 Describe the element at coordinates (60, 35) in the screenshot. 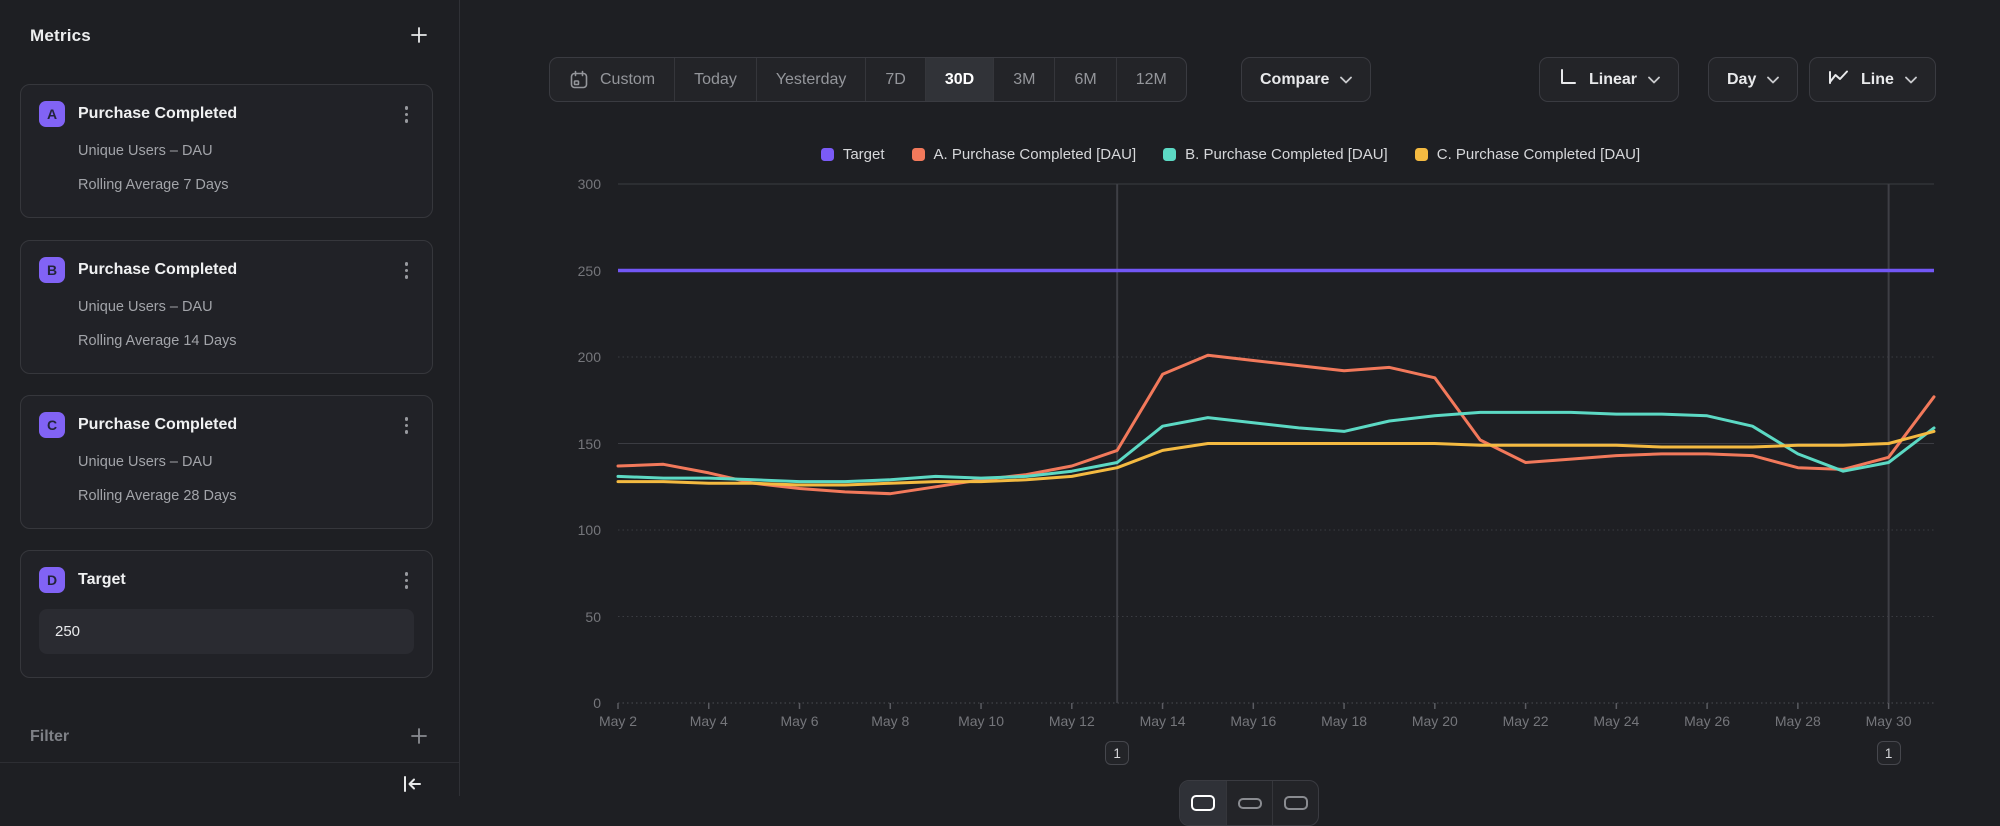

I see `metrics-section-title: Metrics` at that location.